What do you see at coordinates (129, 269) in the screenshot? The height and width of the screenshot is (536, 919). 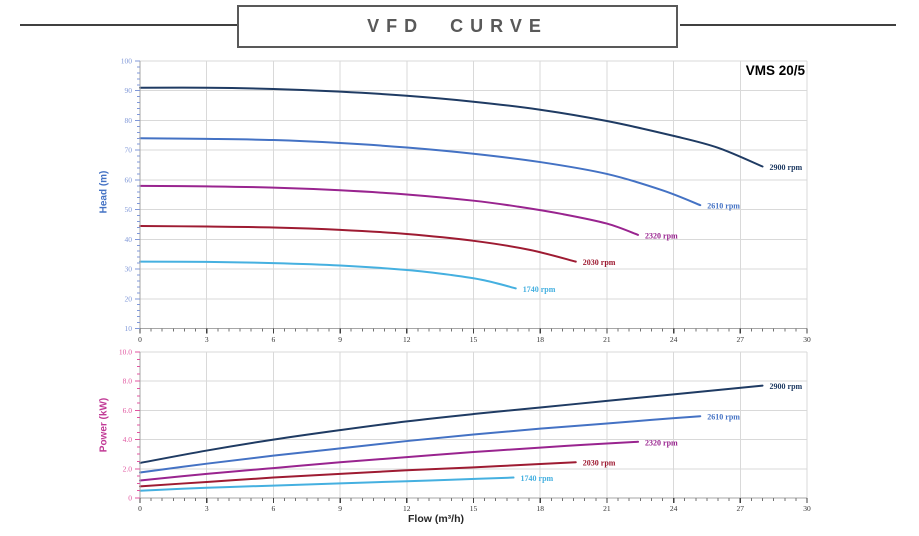 I see `y-tick-label: 30` at bounding box center [129, 269].